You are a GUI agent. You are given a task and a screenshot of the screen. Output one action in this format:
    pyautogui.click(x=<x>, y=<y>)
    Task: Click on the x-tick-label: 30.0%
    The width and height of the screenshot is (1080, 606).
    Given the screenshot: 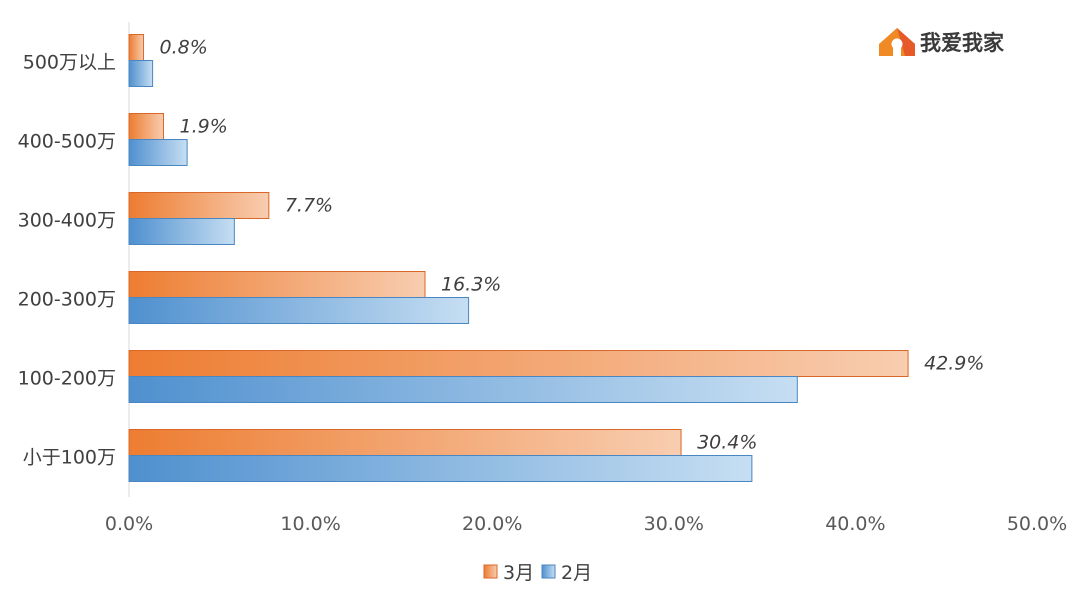 What is the action you would take?
    pyautogui.click(x=674, y=524)
    